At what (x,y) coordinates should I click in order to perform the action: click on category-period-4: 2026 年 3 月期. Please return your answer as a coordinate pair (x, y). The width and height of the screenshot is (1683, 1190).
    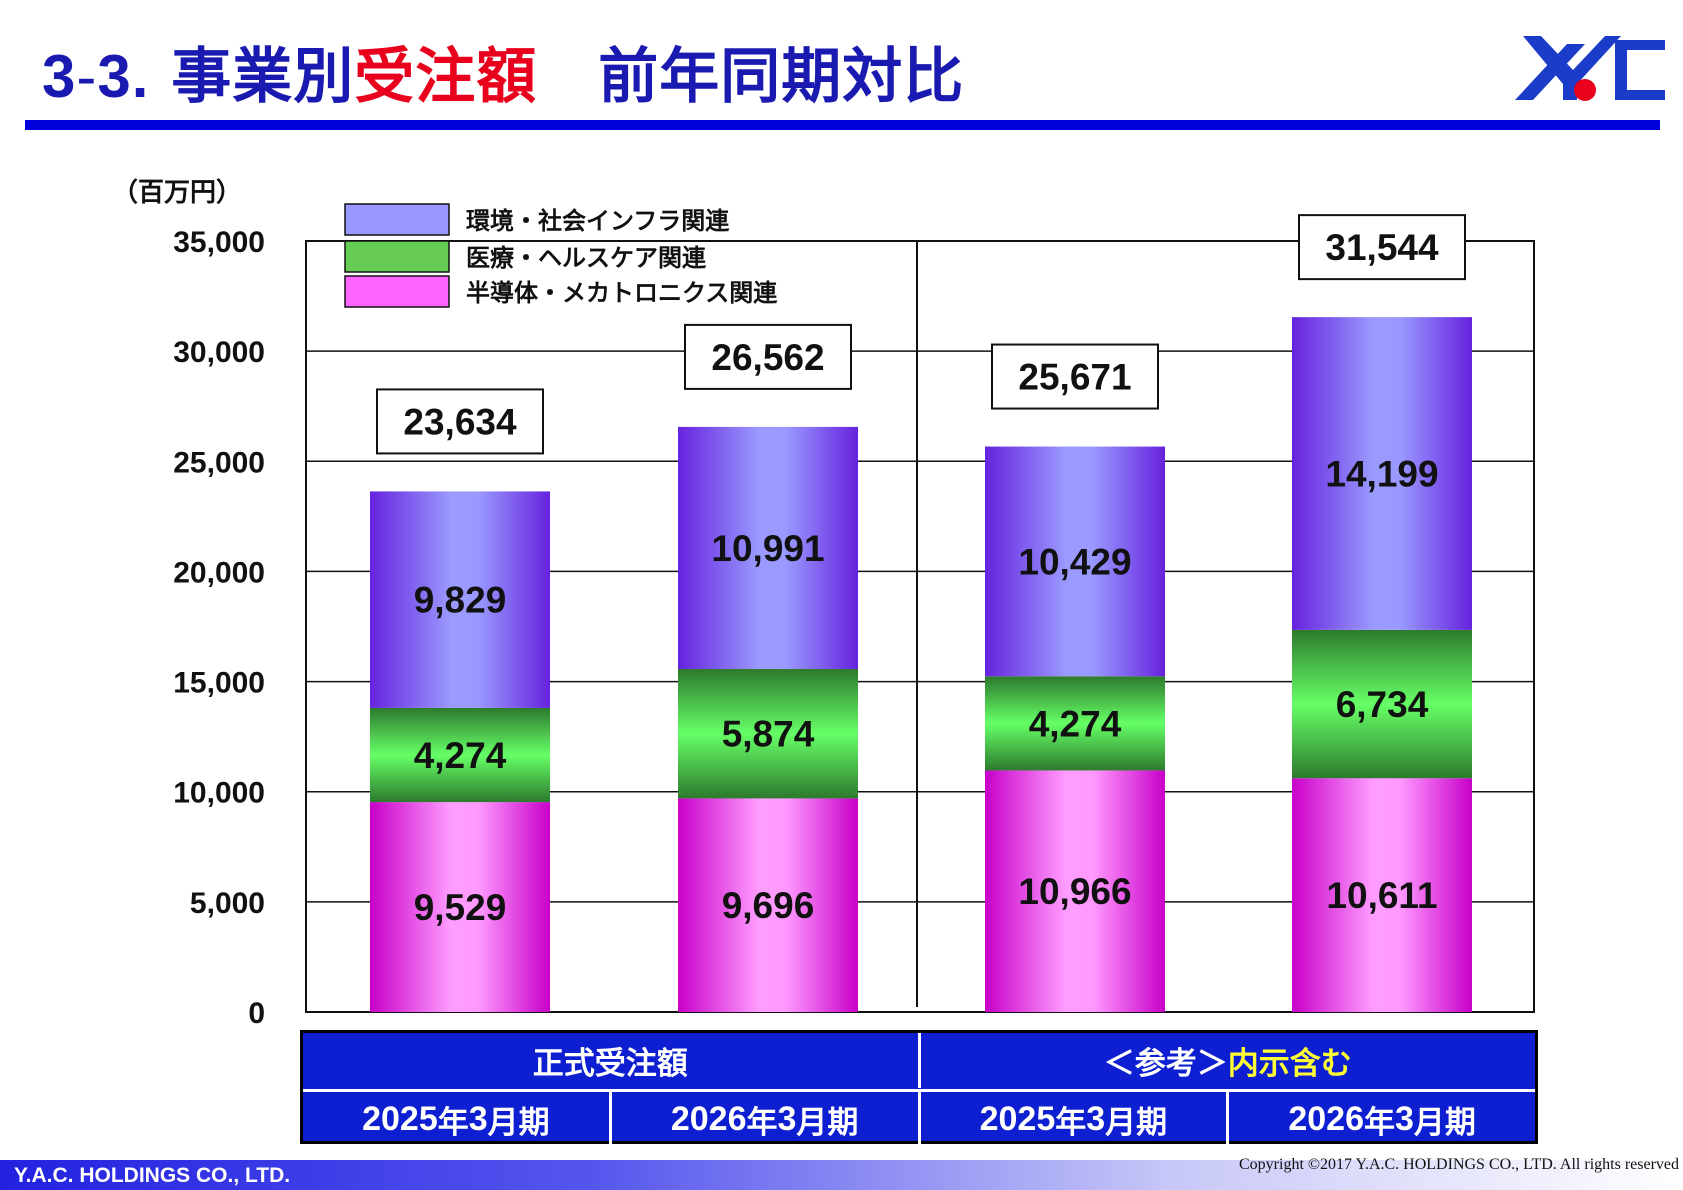
    Looking at the image, I should click on (1380, 1119).